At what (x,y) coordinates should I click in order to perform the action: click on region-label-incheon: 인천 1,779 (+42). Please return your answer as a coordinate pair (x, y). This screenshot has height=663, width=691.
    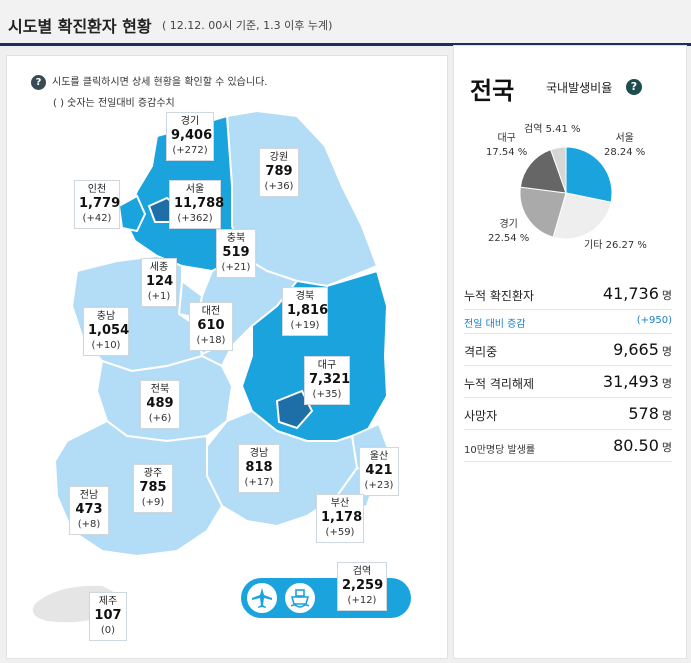
    Looking at the image, I should click on (97, 204).